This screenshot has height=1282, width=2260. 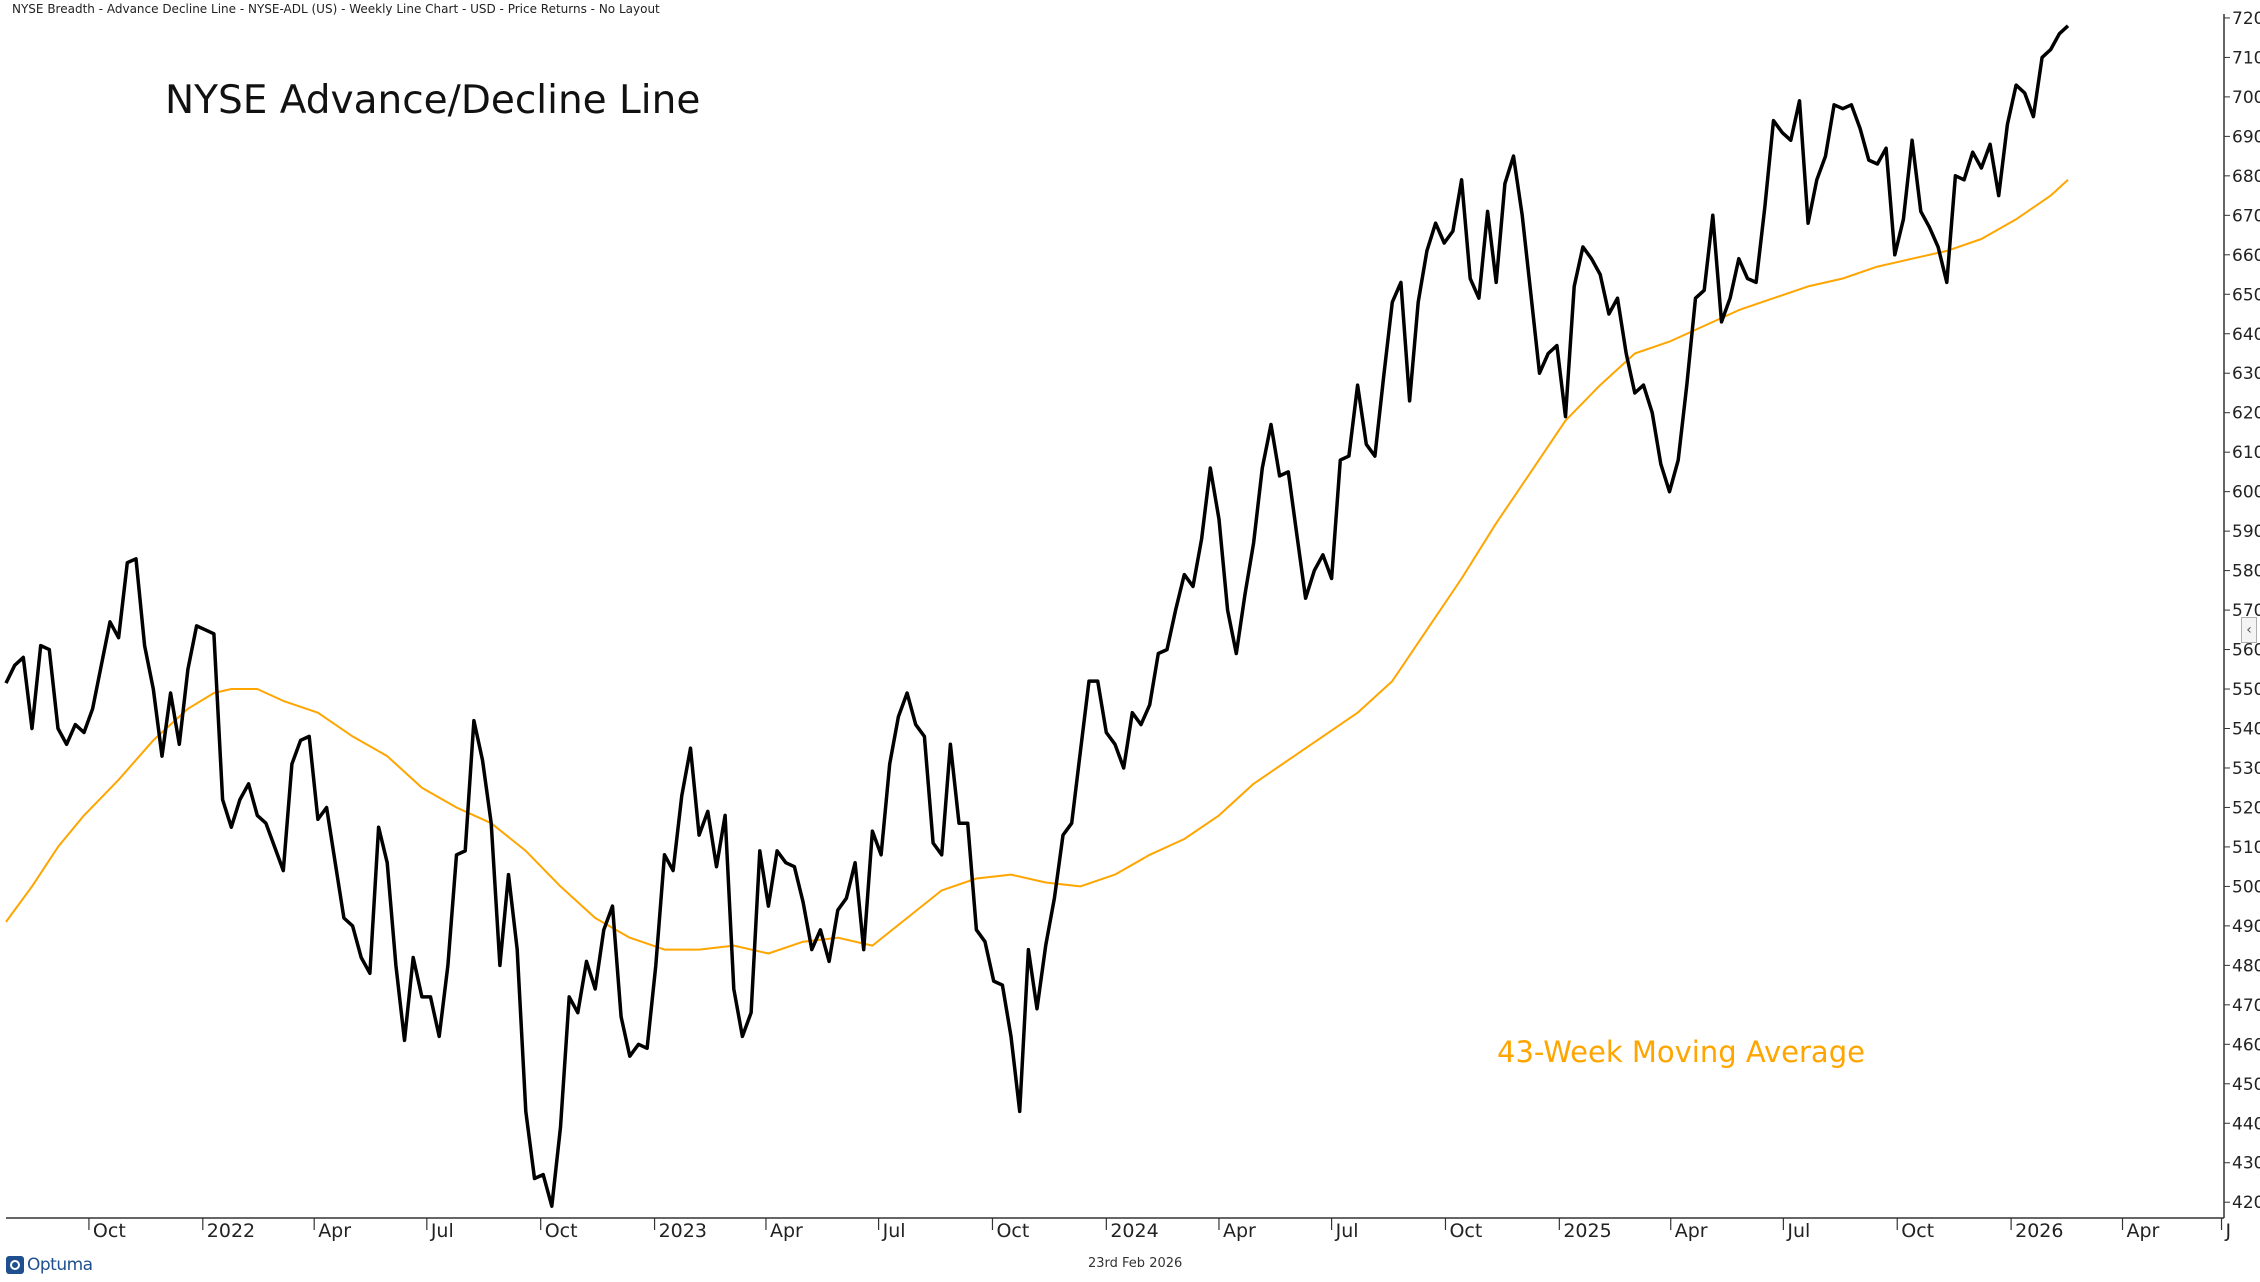 What do you see at coordinates (15, 1265) in the screenshot?
I see `optuma-logo-icon` at bounding box center [15, 1265].